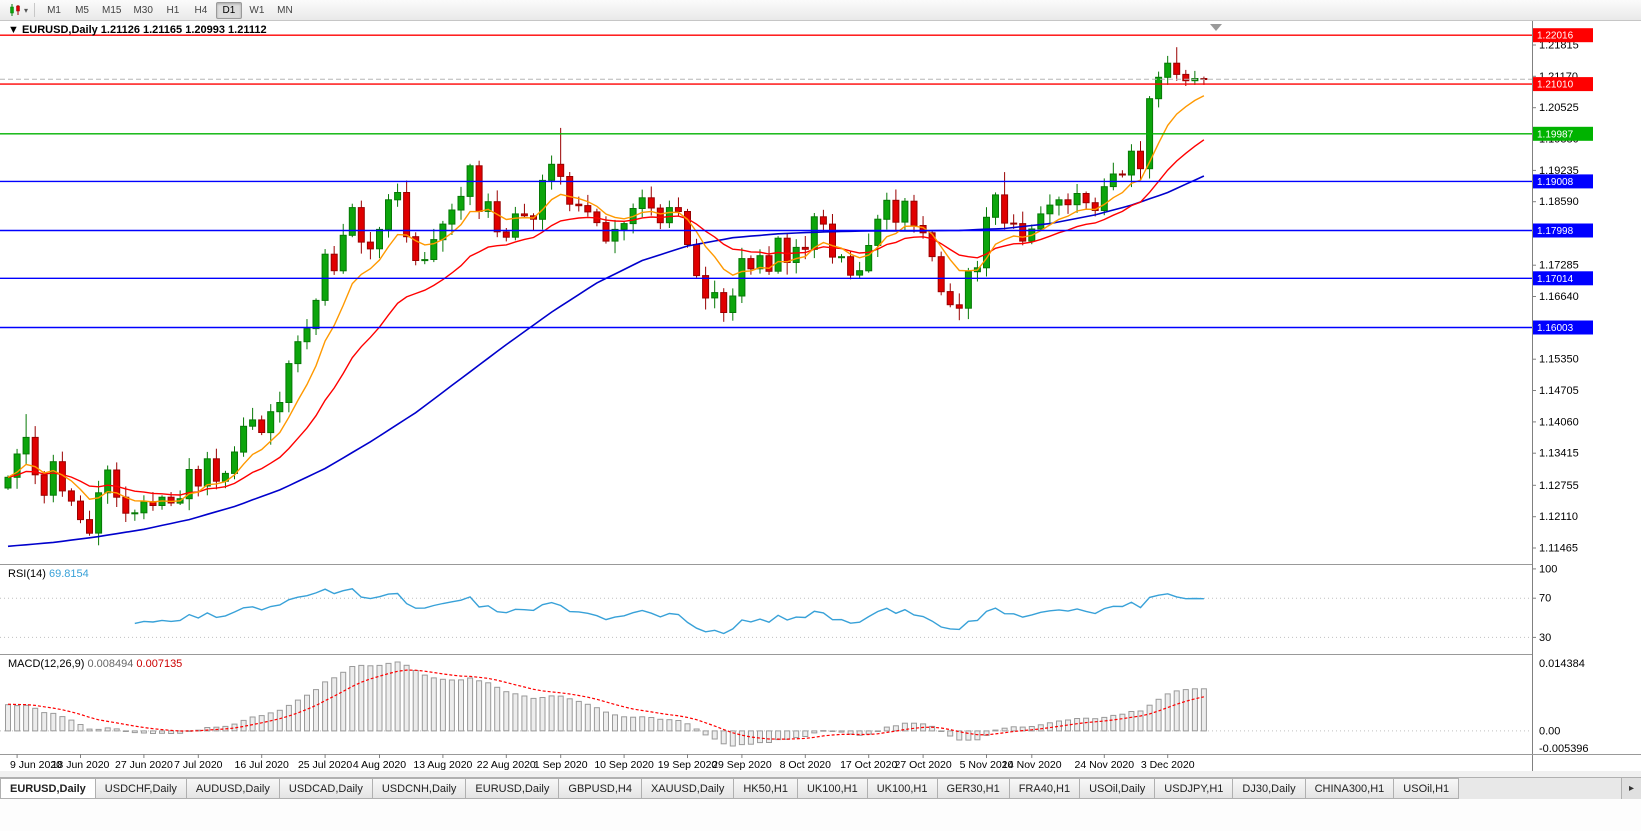 The image size is (1641, 831). Describe the element at coordinates (1194, 788) in the screenshot. I see `chart-tab-14-usdjpy-h1: USDJPY,H1` at that location.